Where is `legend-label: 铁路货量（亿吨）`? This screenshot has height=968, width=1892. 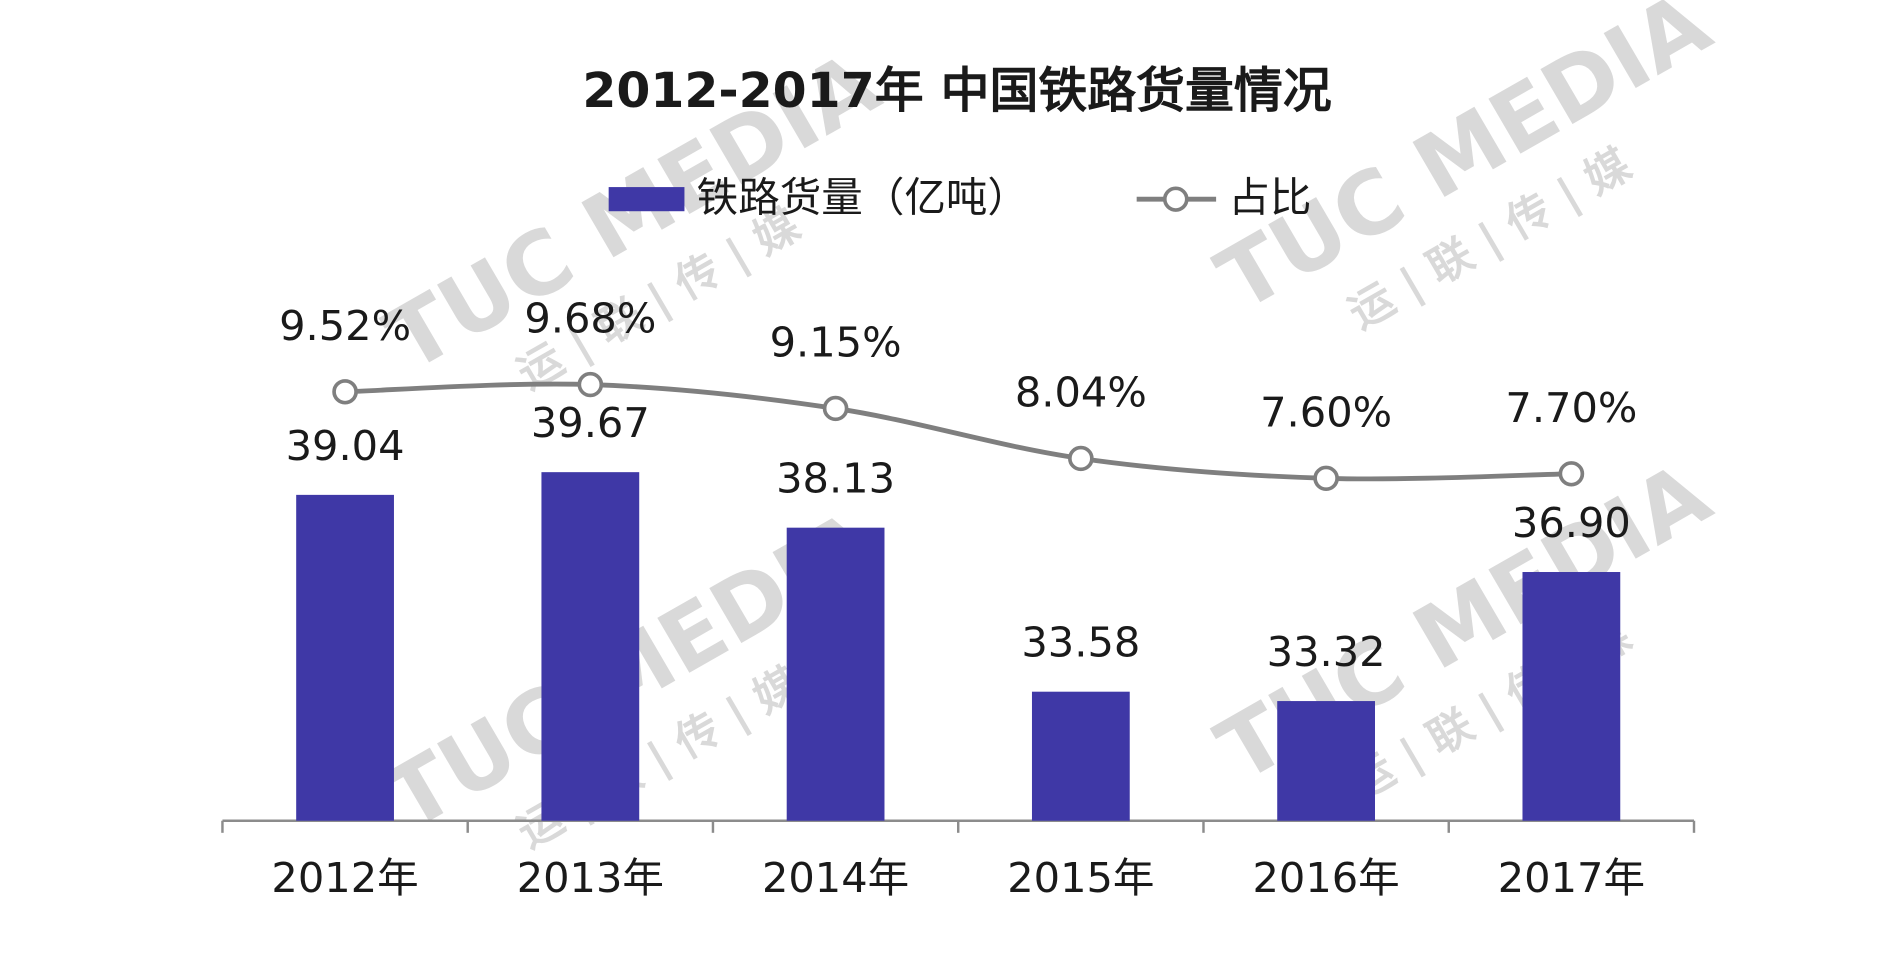 legend-label: 铁路货量（亿吨） is located at coordinates (863, 198).